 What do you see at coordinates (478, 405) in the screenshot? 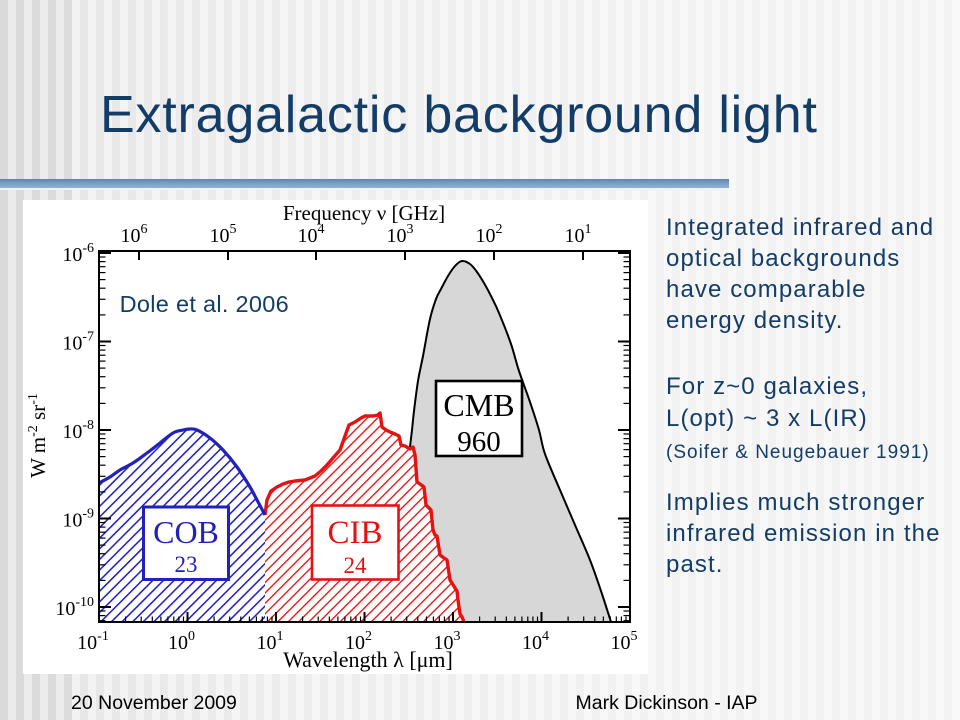
I see `svg-text: CMB` at bounding box center [478, 405].